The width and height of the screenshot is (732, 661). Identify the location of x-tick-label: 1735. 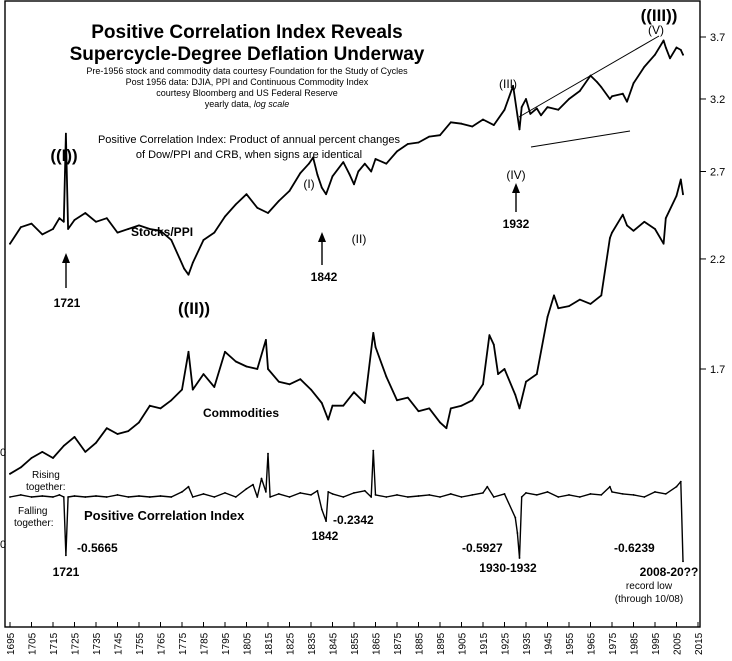
(97, 643).